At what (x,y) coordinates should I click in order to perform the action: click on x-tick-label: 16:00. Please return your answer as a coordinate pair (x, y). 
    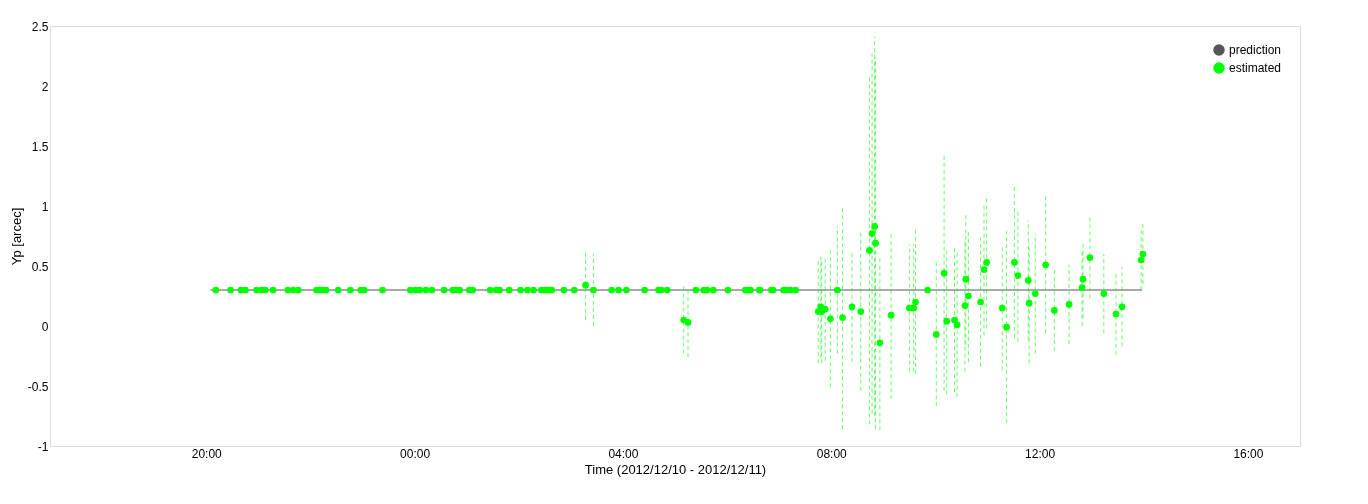
    Looking at the image, I should click on (1248, 453).